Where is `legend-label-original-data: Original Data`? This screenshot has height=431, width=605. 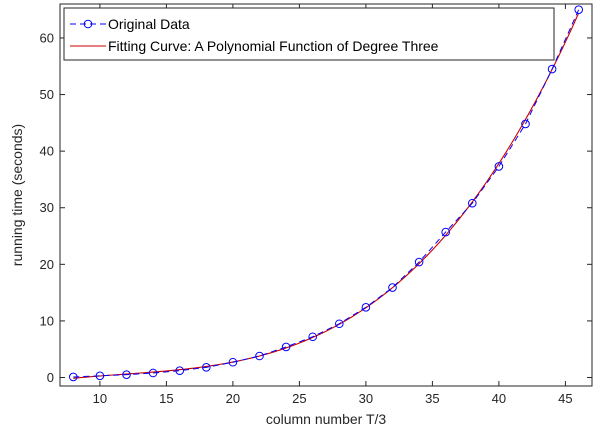 legend-label-original-data: Original Data is located at coordinates (149, 24).